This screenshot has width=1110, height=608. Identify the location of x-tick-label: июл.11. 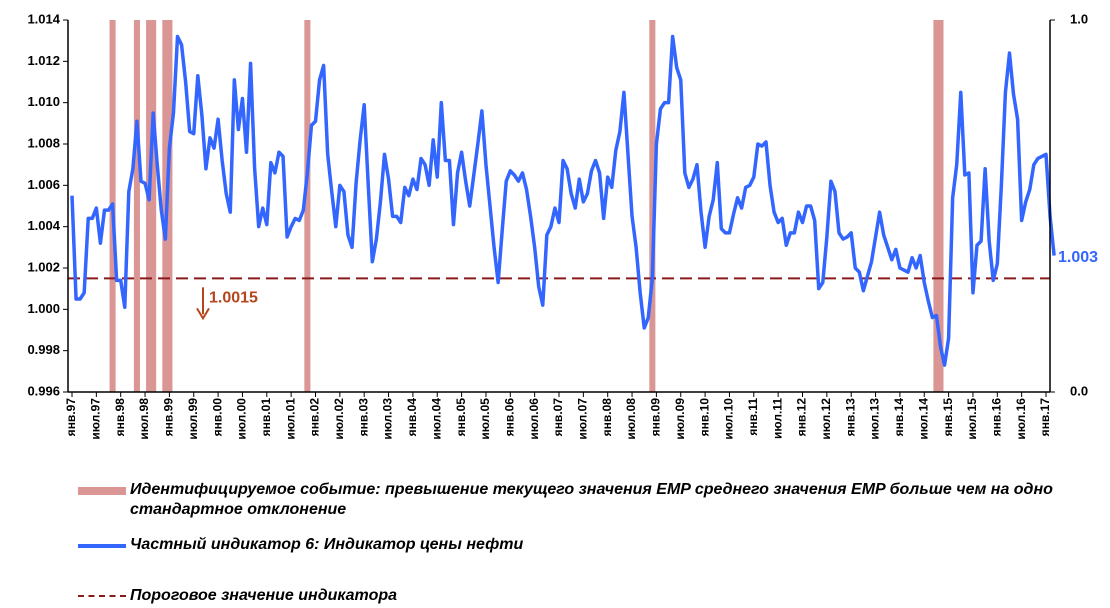
(777, 418).